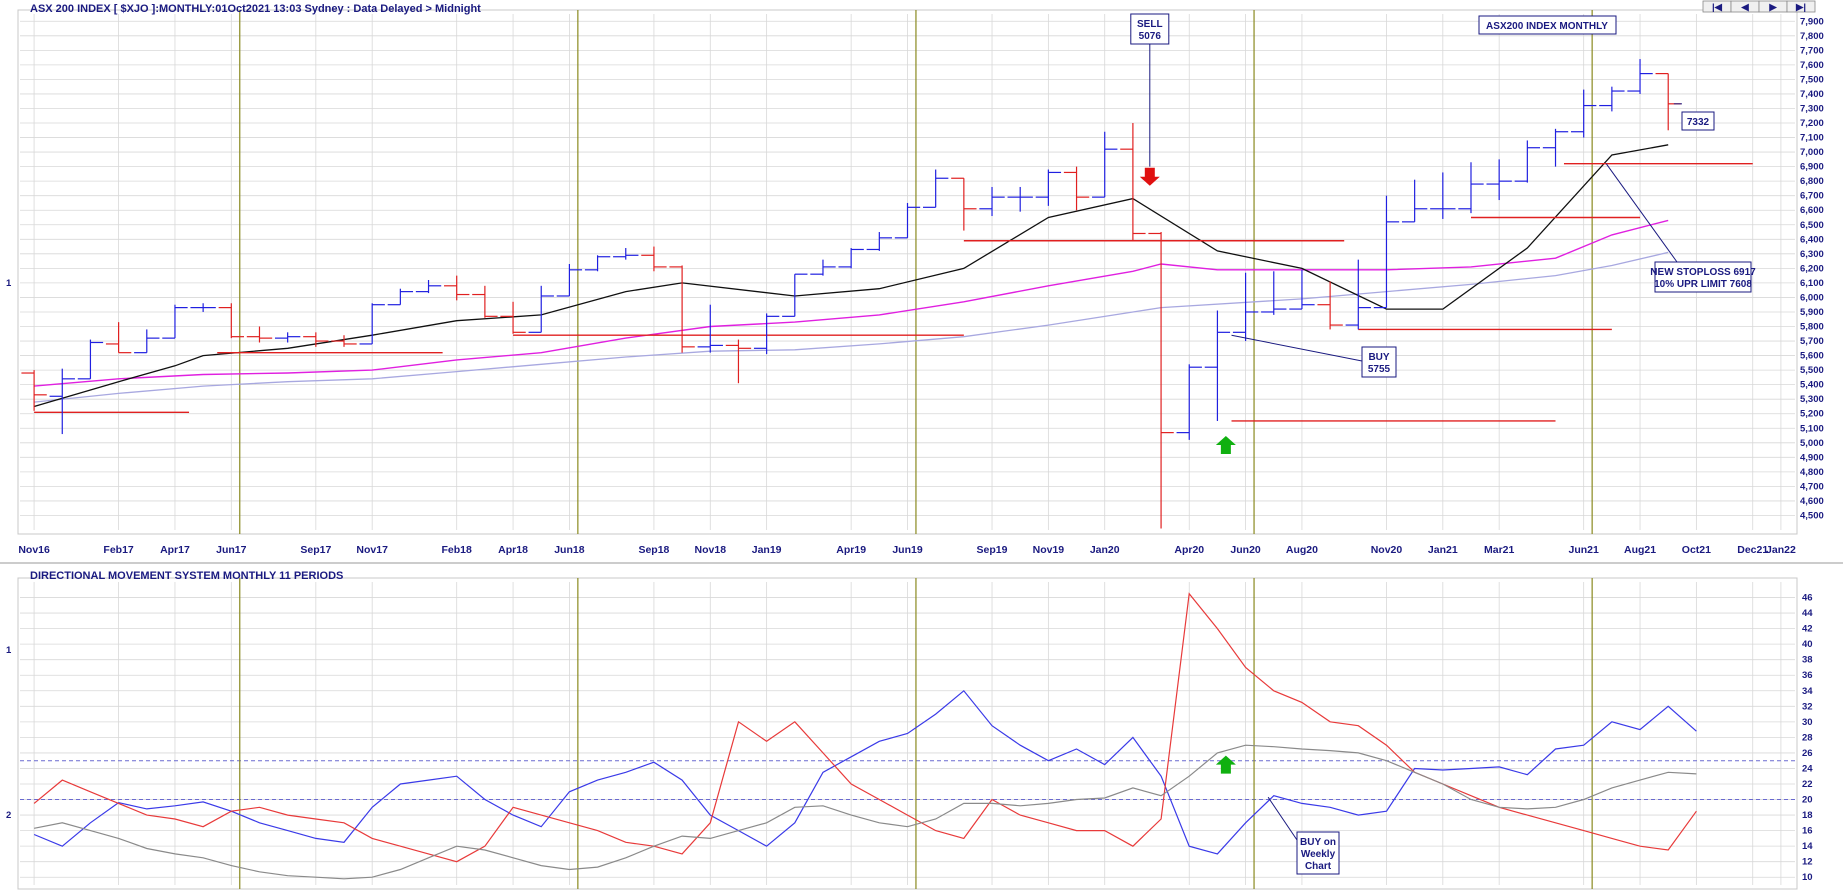 This screenshot has height=893, width=1843. I want to click on price-y-tick-label: 6,600, so click(1812, 210).